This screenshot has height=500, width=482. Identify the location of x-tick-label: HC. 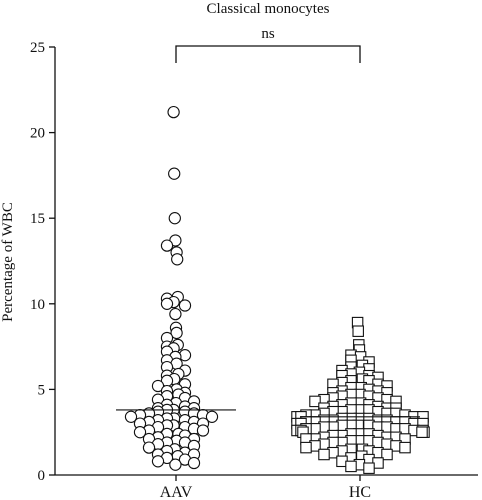
(360, 492).